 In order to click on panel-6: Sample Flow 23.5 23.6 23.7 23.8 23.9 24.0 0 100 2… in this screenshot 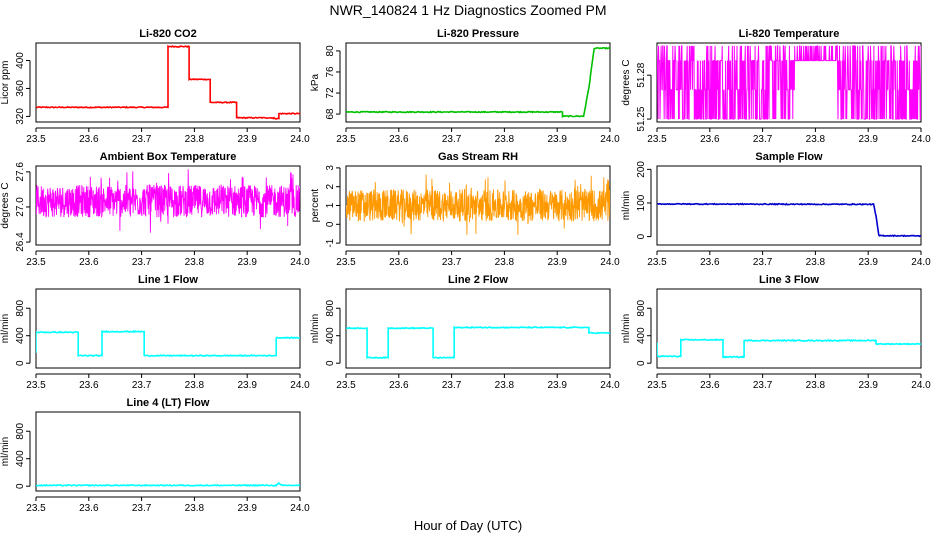, I will do `click(776, 209)`.